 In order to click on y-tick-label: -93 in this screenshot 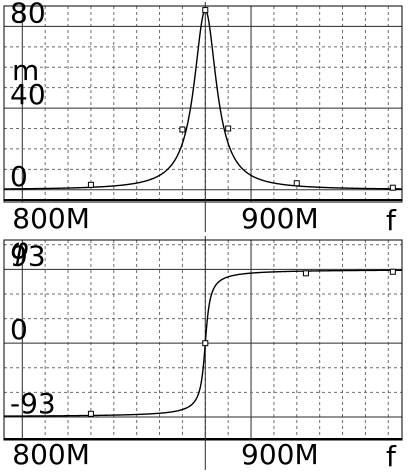, I will do `click(33, 403)`.